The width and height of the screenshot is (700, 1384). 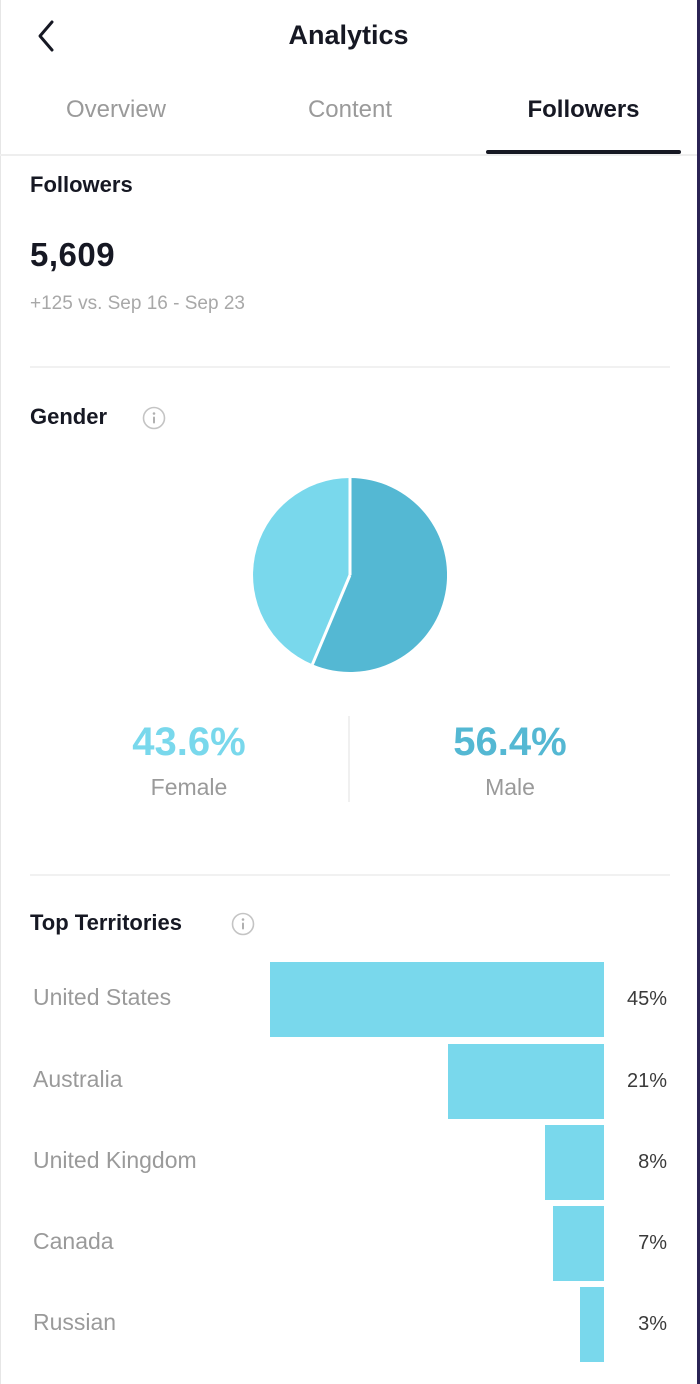 I want to click on gender-pie-chart, so click(x=350, y=575).